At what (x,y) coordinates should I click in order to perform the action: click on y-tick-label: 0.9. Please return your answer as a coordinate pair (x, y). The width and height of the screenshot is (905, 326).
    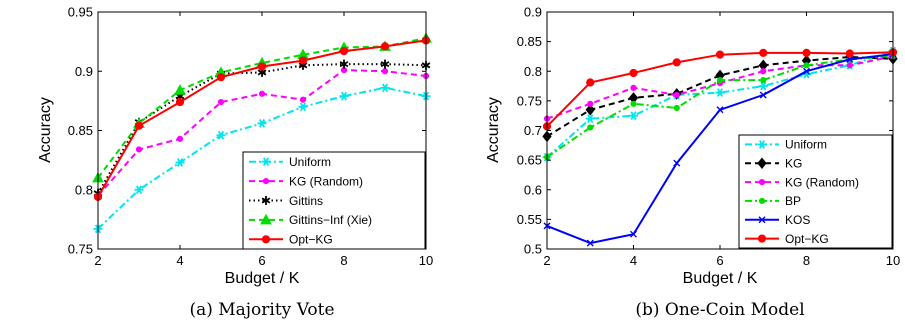
    Looking at the image, I should click on (533, 12).